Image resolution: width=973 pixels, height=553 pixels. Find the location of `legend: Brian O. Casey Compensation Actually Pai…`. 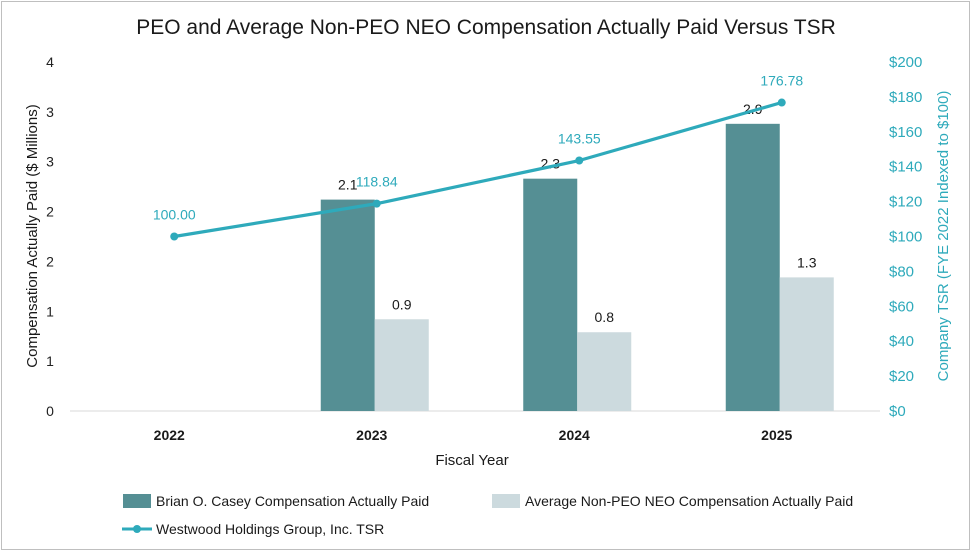

legend: Brian O. Casey Compensation Actually Pai… is located at coordinates (487, 515).